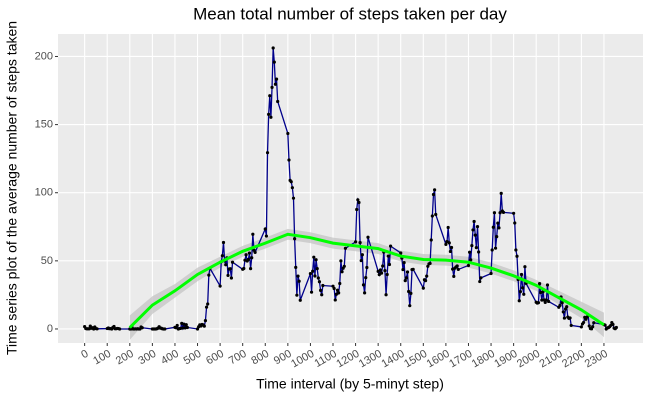 The height and width of the screenshot is (401, 650). Describe the element at coordinates (350, 384) in the screenshot. I see `x-axis-title: Time interval (by 5-minyt step)` at that location.